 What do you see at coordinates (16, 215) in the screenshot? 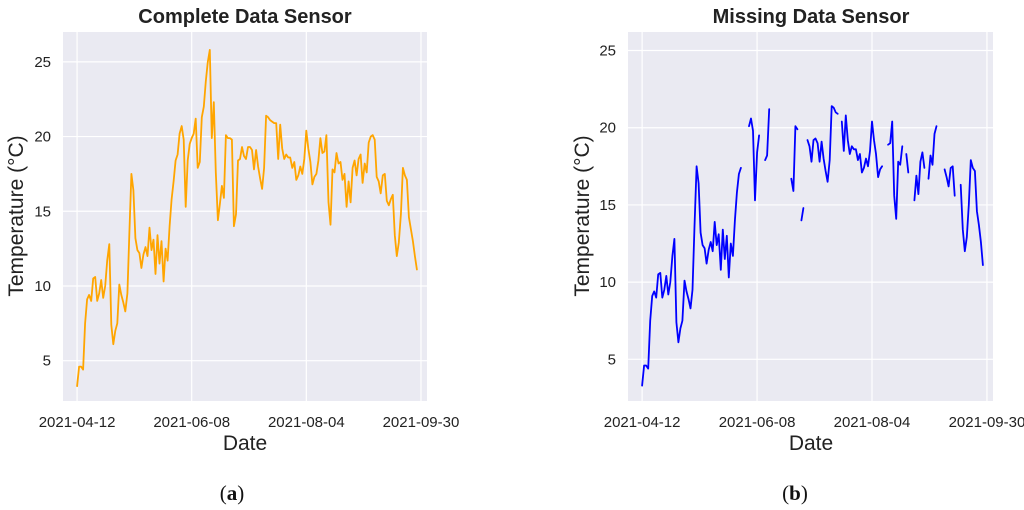
I see `y-axis-label-complete: Temperature (°C)` at bounding box center [16, 215].